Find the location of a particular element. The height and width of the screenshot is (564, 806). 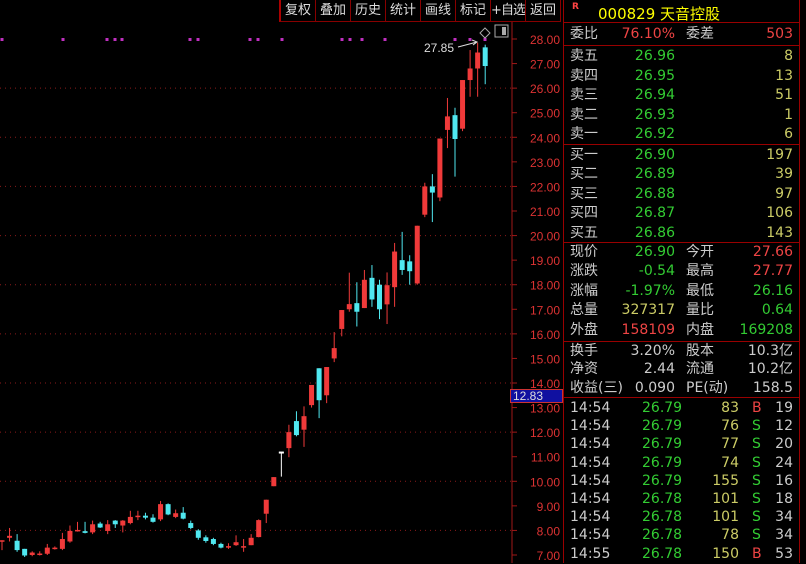

tick-side: B is located at coordinates (757, 553).